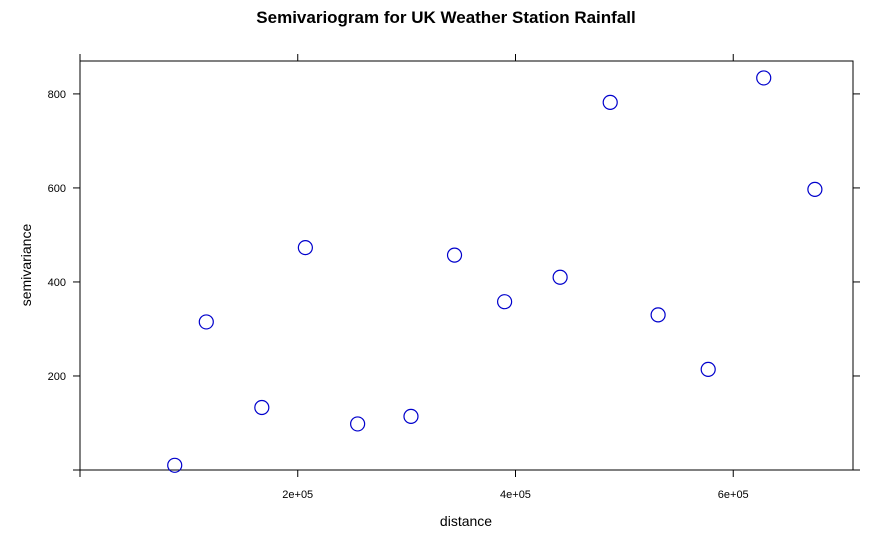 The width and height of the screenshot is (893, 550). What do you see at coordinates (57, 377) in the screenshot?
I see `y-tick-label: 200` at bounding box center [57, 377].